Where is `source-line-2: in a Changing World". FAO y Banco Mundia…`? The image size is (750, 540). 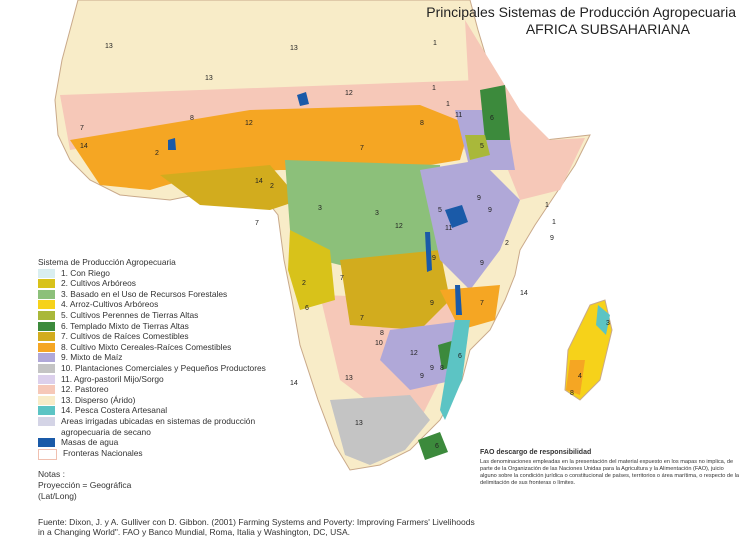 source-line-2: in a Changing World". FAO y Banco Mundia… is located at coordinates (194, 532).